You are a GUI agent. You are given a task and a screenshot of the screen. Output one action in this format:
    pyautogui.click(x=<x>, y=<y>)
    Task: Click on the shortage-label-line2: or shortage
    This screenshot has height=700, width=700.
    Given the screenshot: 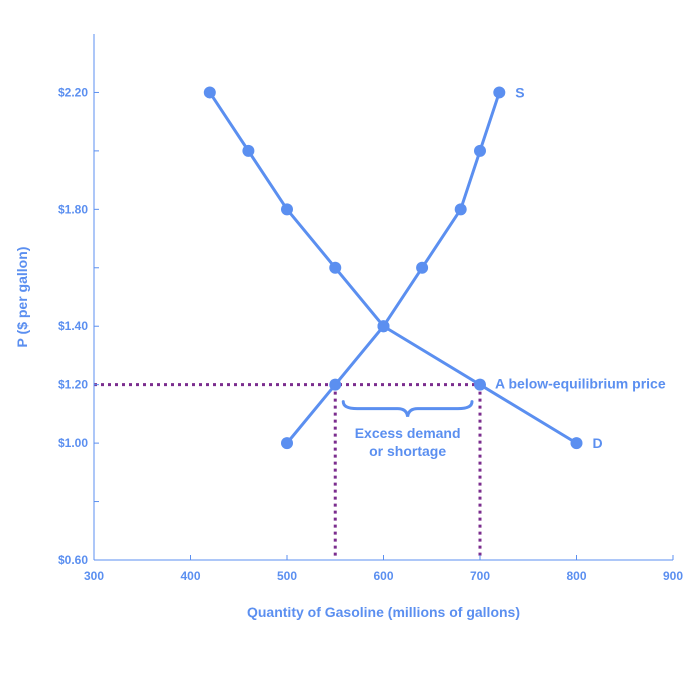 What is the action you would take?
    pyautogui.click(x=407, y=451)
    